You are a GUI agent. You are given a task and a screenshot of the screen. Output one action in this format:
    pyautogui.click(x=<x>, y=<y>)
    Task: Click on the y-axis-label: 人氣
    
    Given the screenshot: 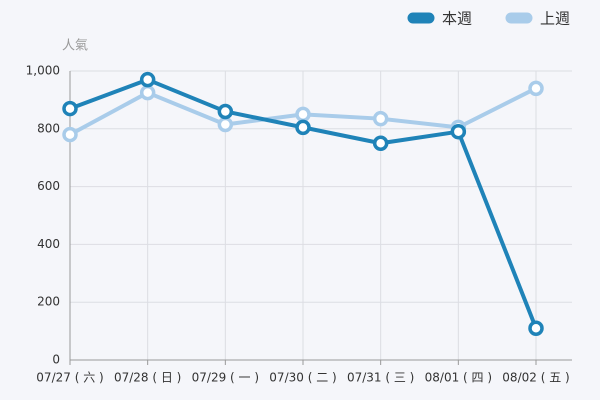 What is the action you would take?
    pyautogui.click(x=75, y=46)
    